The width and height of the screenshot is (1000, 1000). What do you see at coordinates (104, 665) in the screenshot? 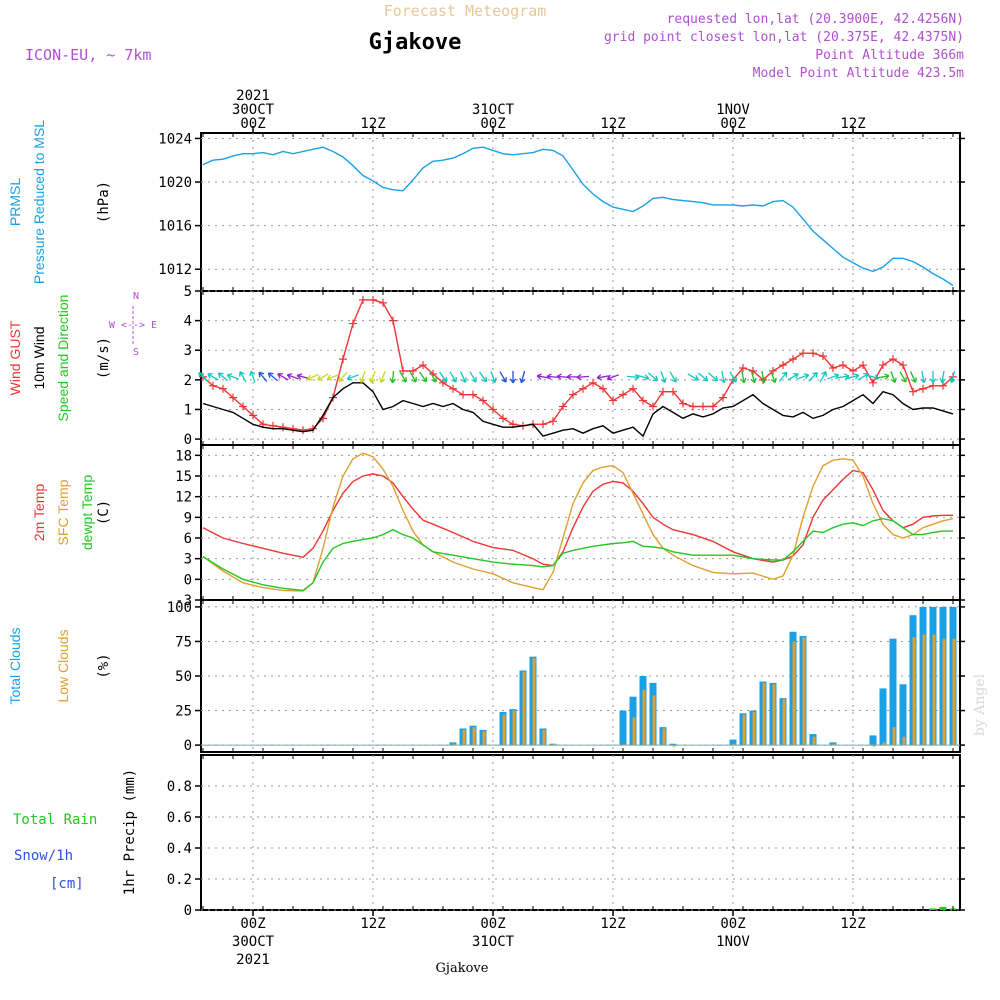
I see `clouds-unit: (%)` at bounding box center [104, 665].